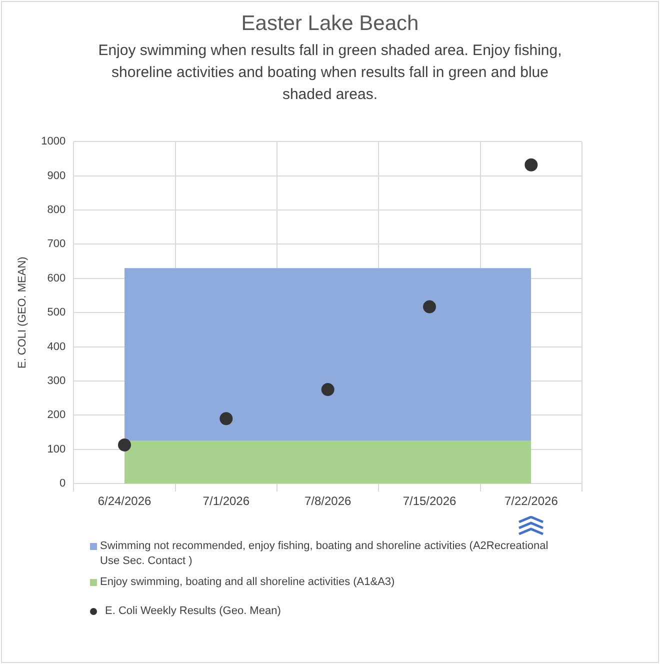 The image size is (660, 664). I want to click on legend-label: Swimming not recommended, enjoy fishing, boating and shoreline activities (A2Recreational Use Sec. Contact ), so click(325, 554).